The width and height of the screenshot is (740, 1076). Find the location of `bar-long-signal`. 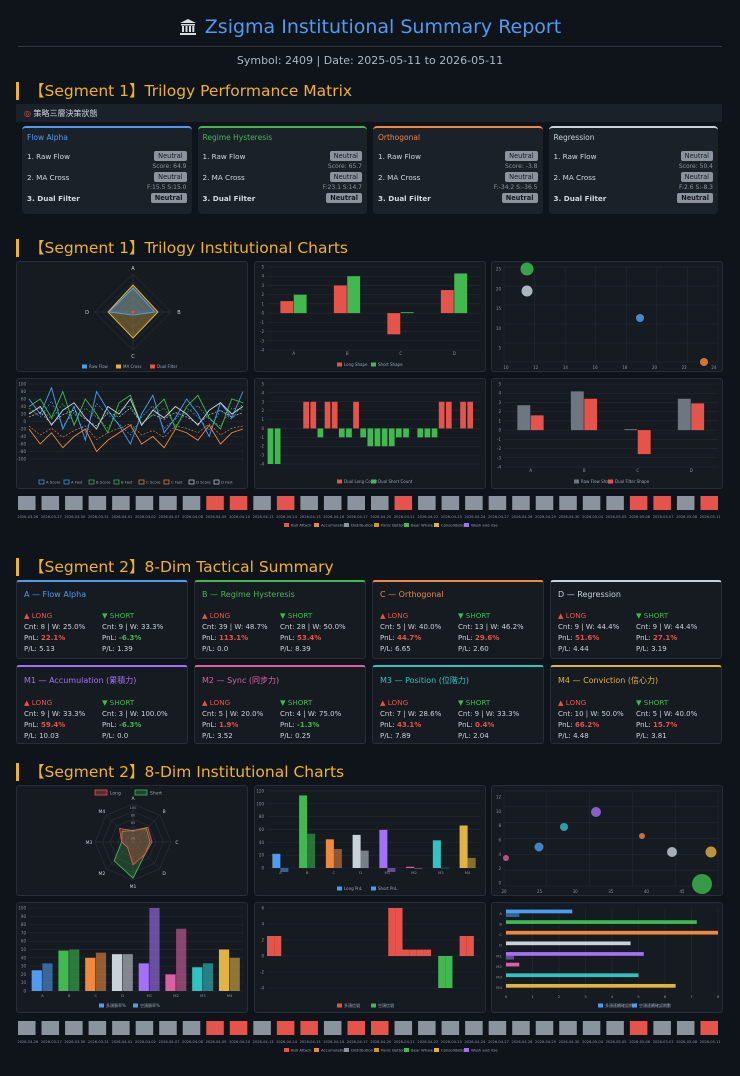

bar-long-signal is located at coordinates (413, 952).